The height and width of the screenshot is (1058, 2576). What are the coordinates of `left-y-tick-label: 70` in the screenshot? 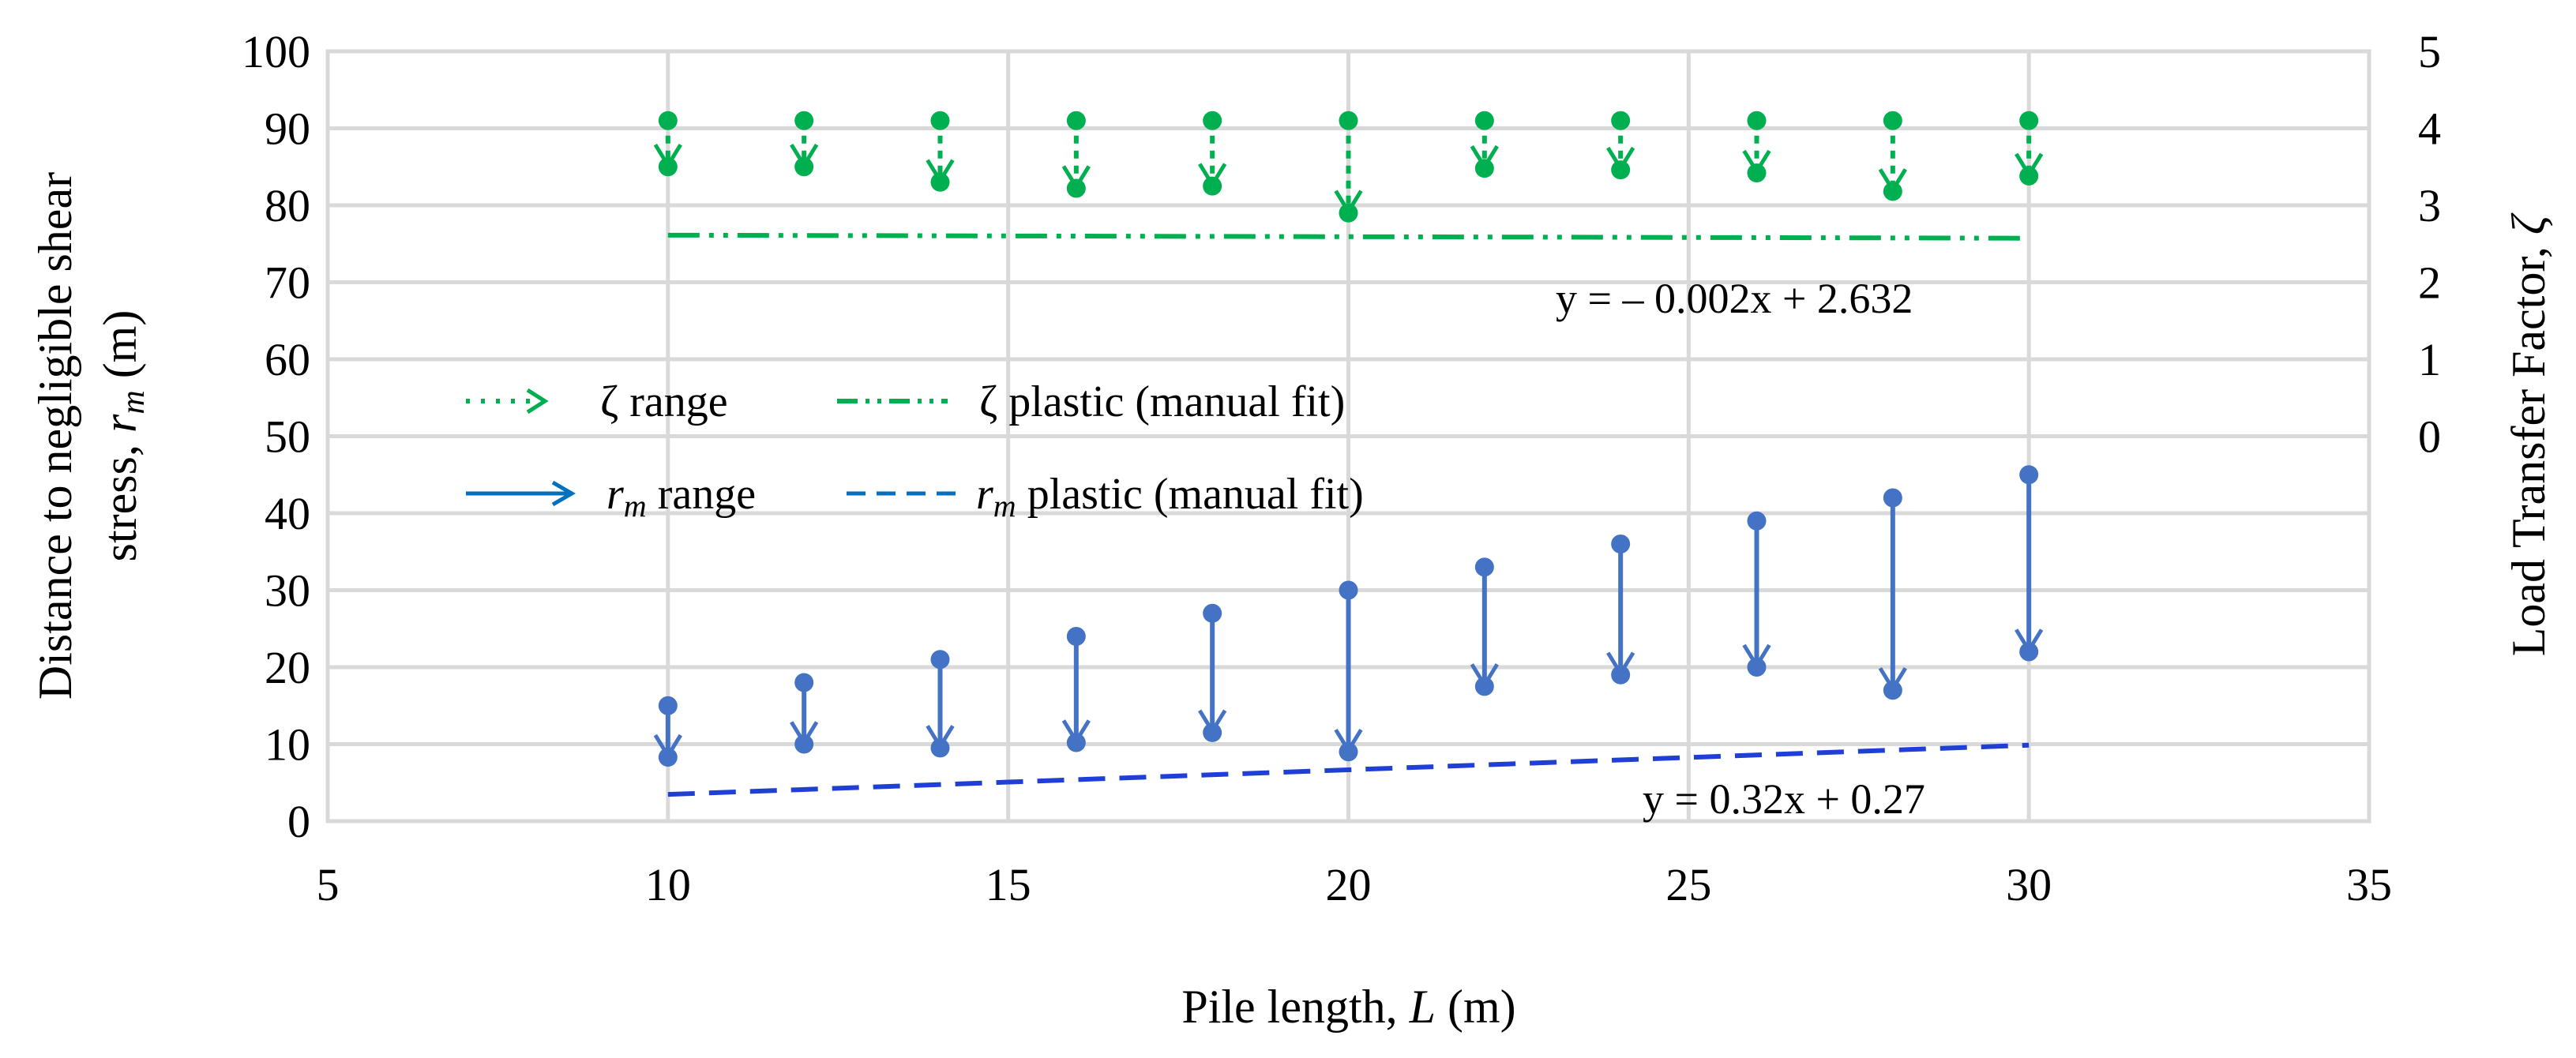 It's located at (287, 283).